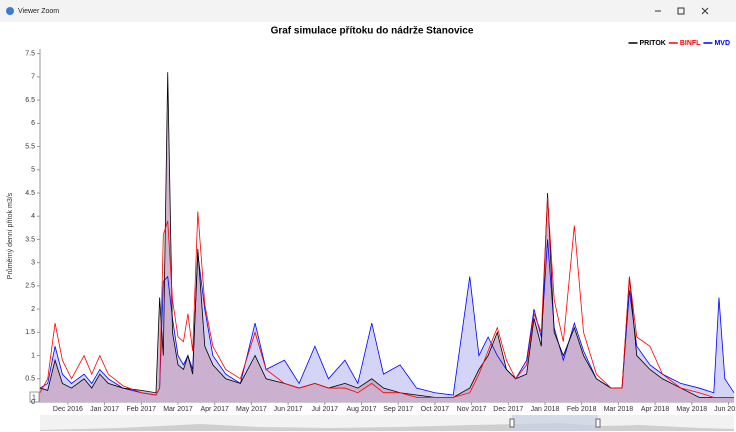  What do you see at coordinates (288, 409) in the screenshot?
I see `x-tick-label: Jun 2017` at bounding box center [288, 409].